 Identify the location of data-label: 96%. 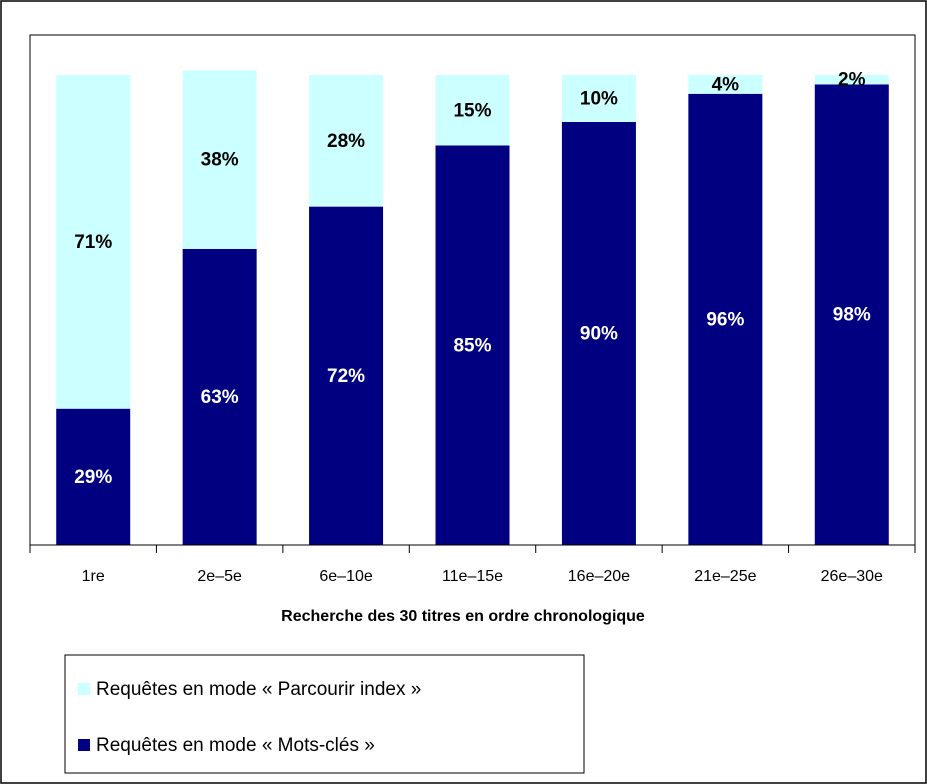
(725, 319).